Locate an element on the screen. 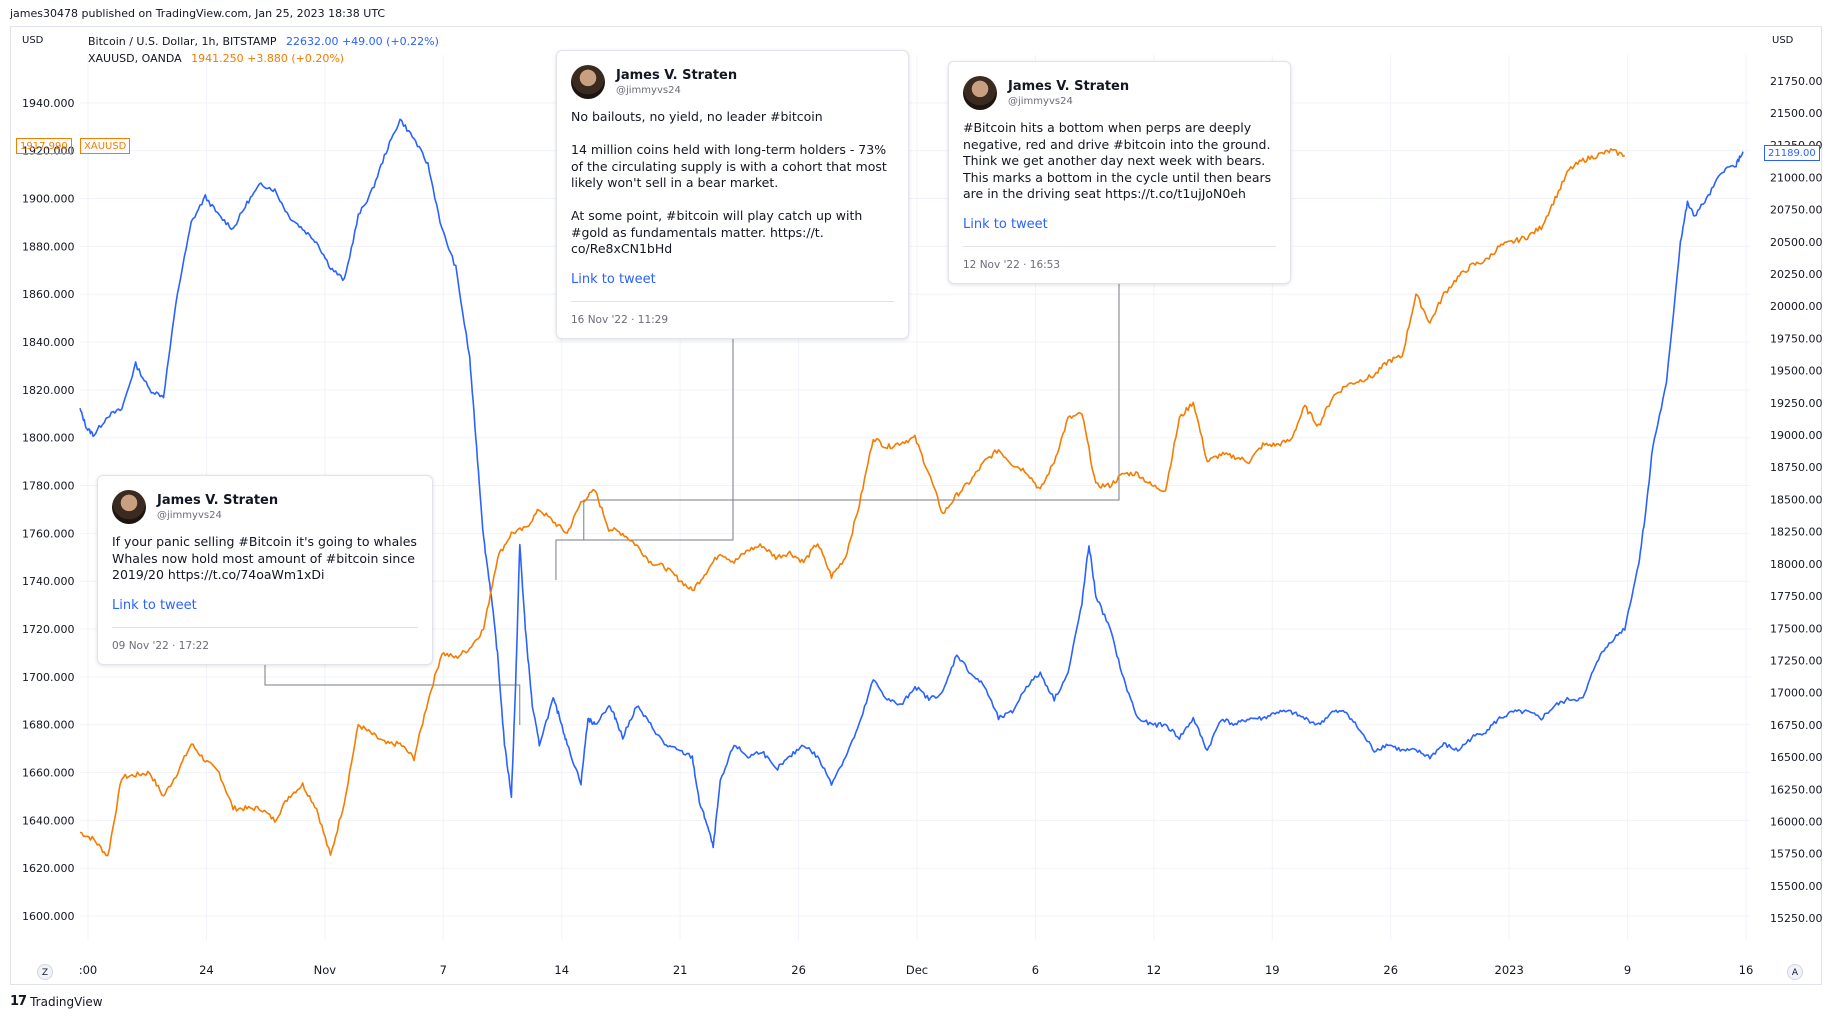 Image resolution: width=1834 pixels, height=1019 pixels. left-tick-label: 1860.000 is located at coordinates (48, 294).